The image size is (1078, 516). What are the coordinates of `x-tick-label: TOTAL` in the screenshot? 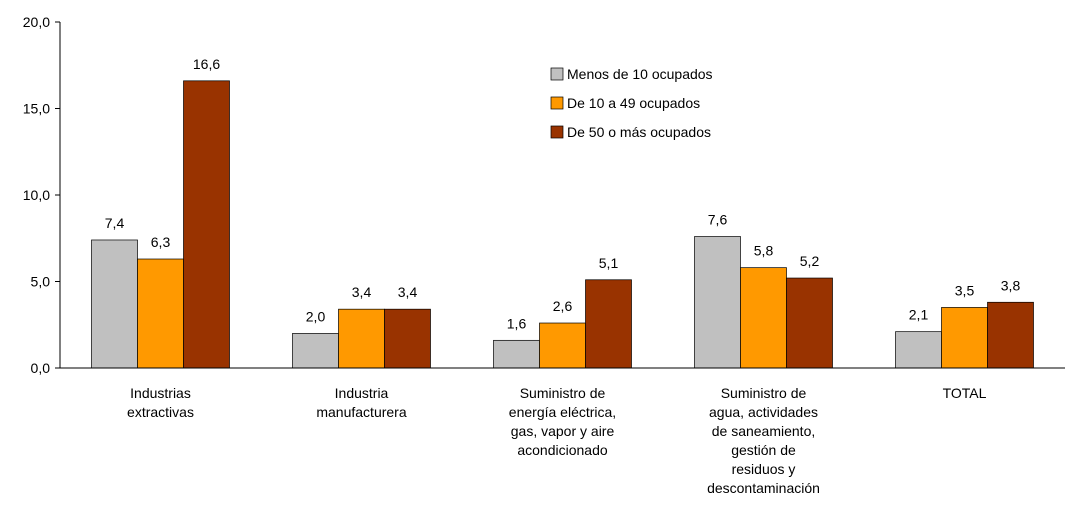 It's located at (965, 393).